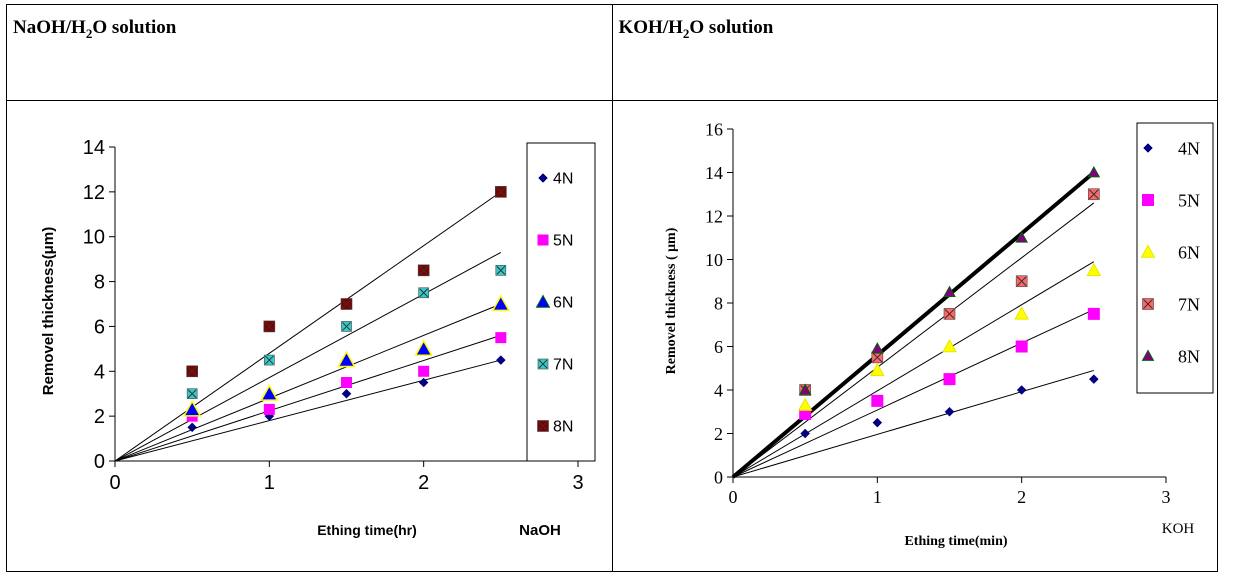  Describe the element at coordinates (99, 372) in the screenshot. I see `y-tick-label: 4` at that location.